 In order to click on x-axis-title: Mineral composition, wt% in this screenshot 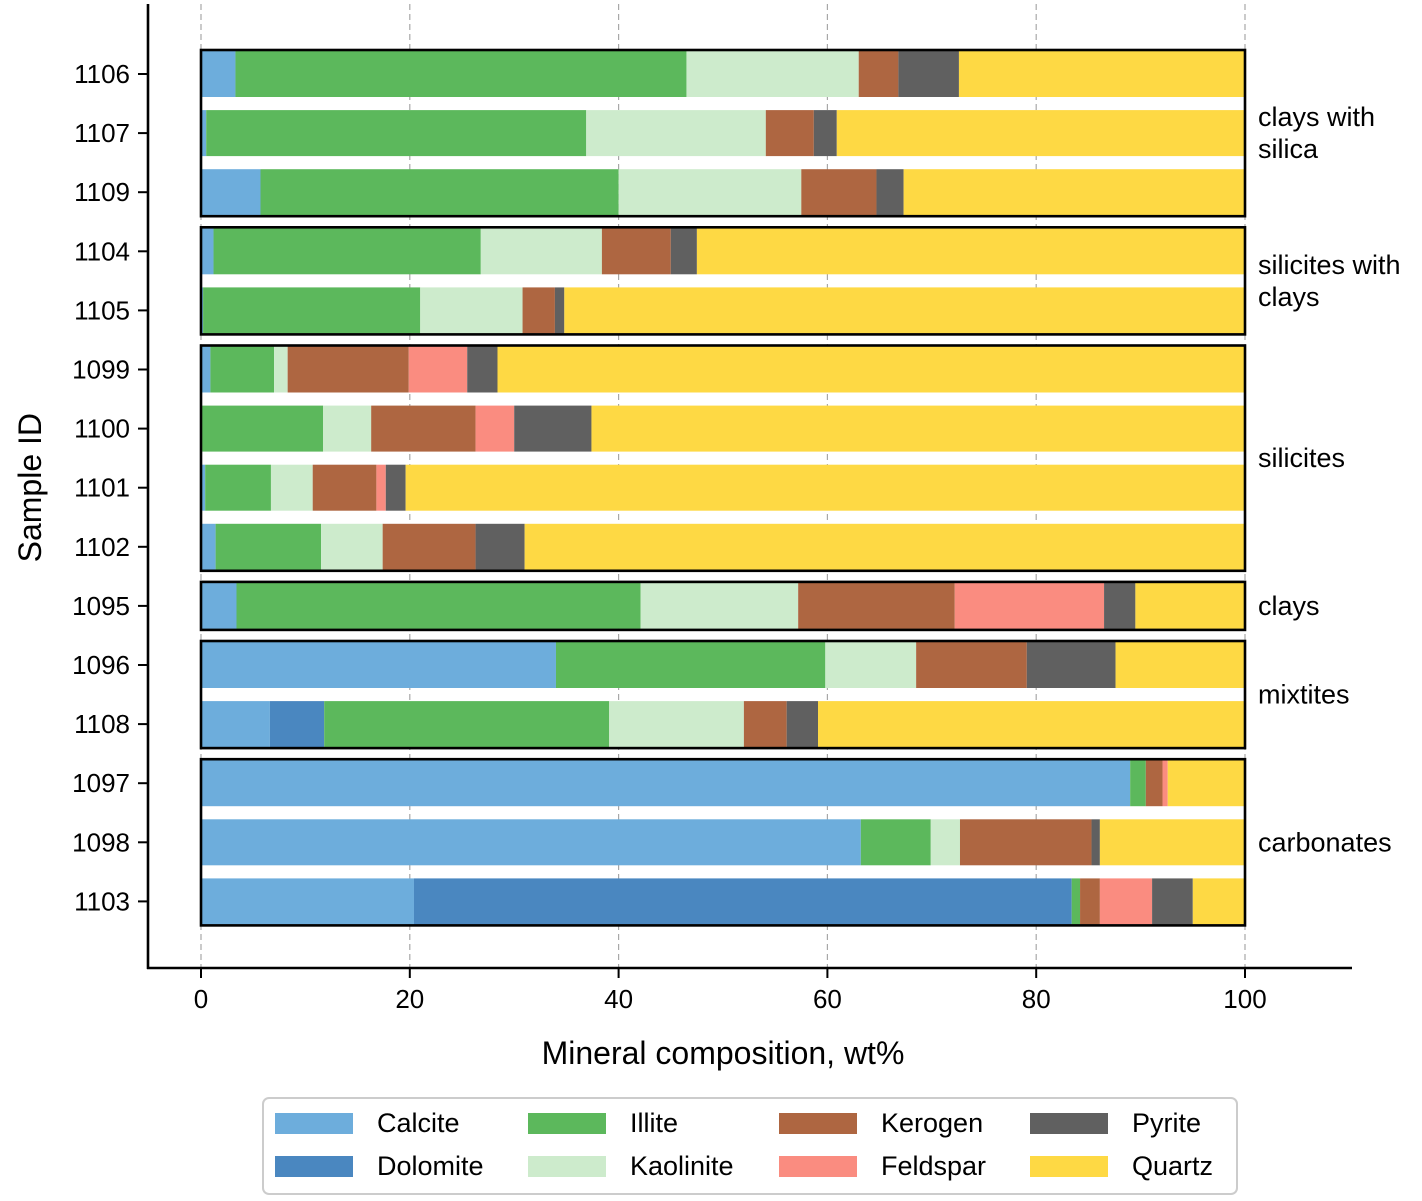, I will do `click(723, 1053)`.